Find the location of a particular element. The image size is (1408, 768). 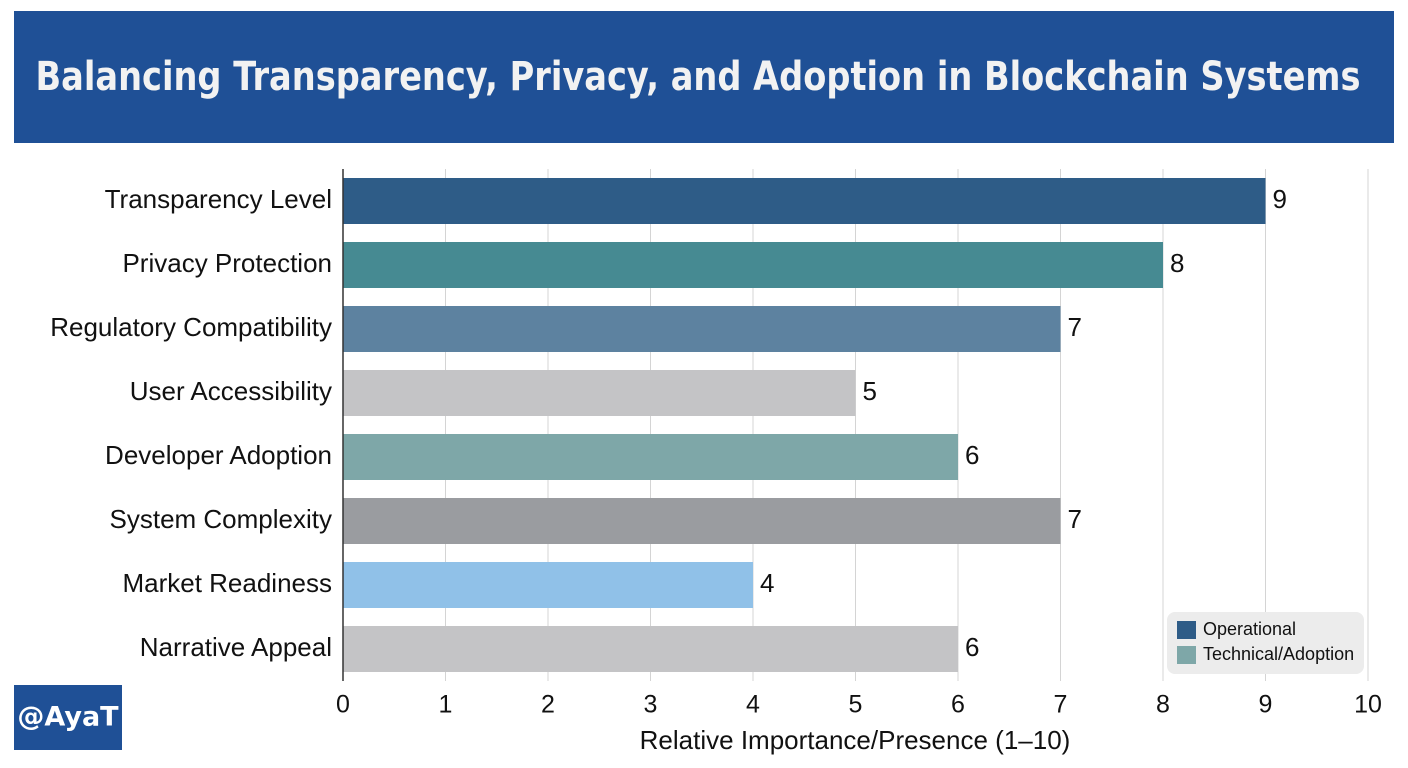

x-tick-label: 1 is located at coordinates (446, 705).